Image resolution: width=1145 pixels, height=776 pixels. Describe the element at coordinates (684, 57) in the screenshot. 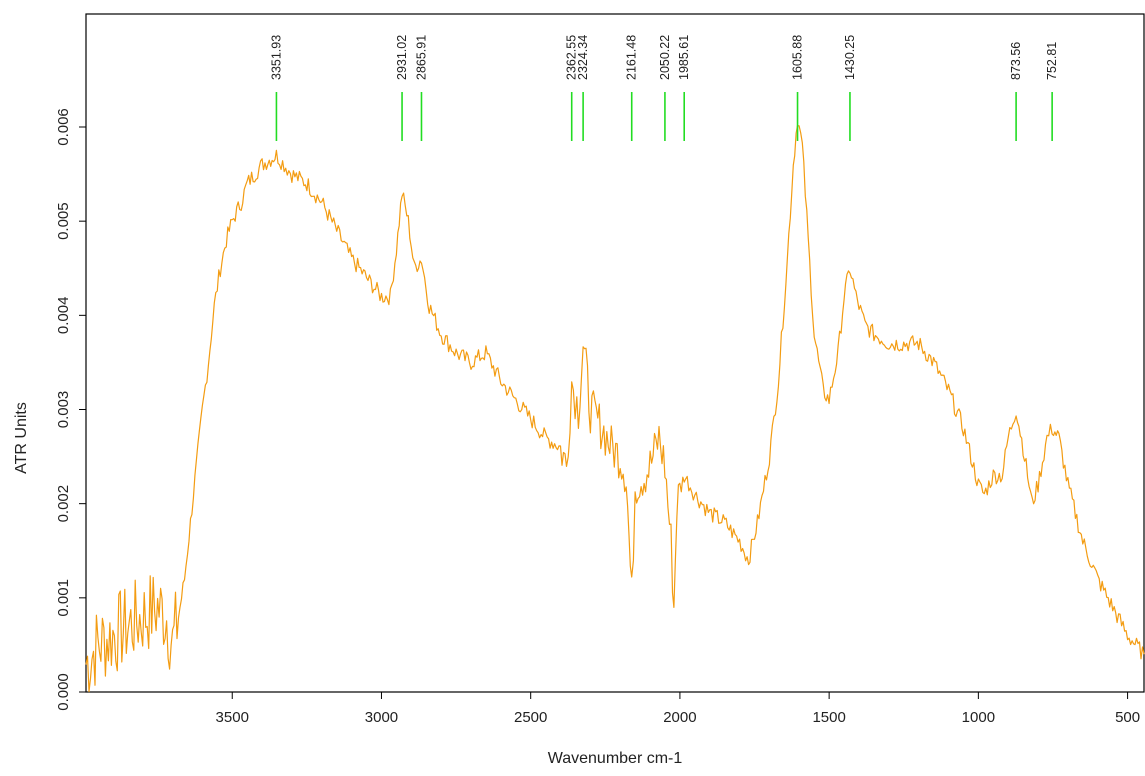

I see `peak-label: 1985.61` at that location.